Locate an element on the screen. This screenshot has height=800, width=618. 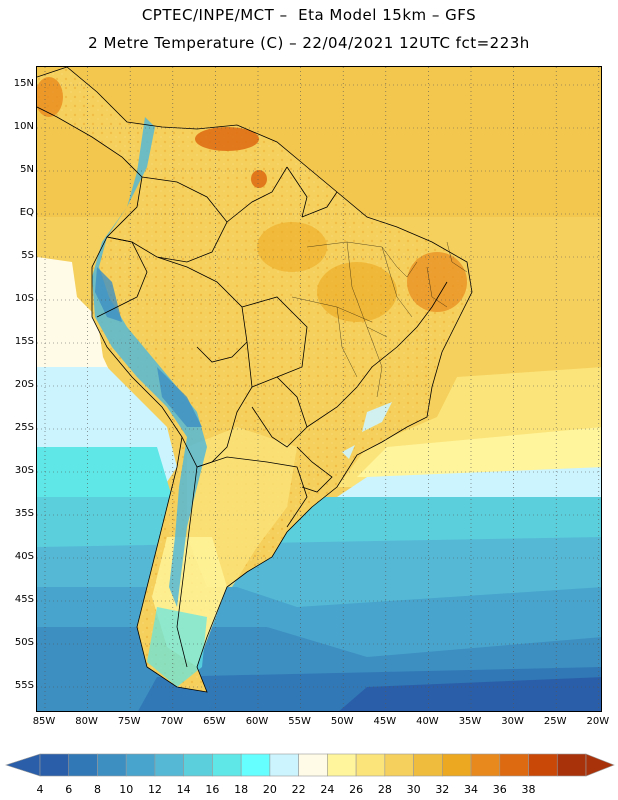
latitude-label: 10N is located at coordinates (23, 126).